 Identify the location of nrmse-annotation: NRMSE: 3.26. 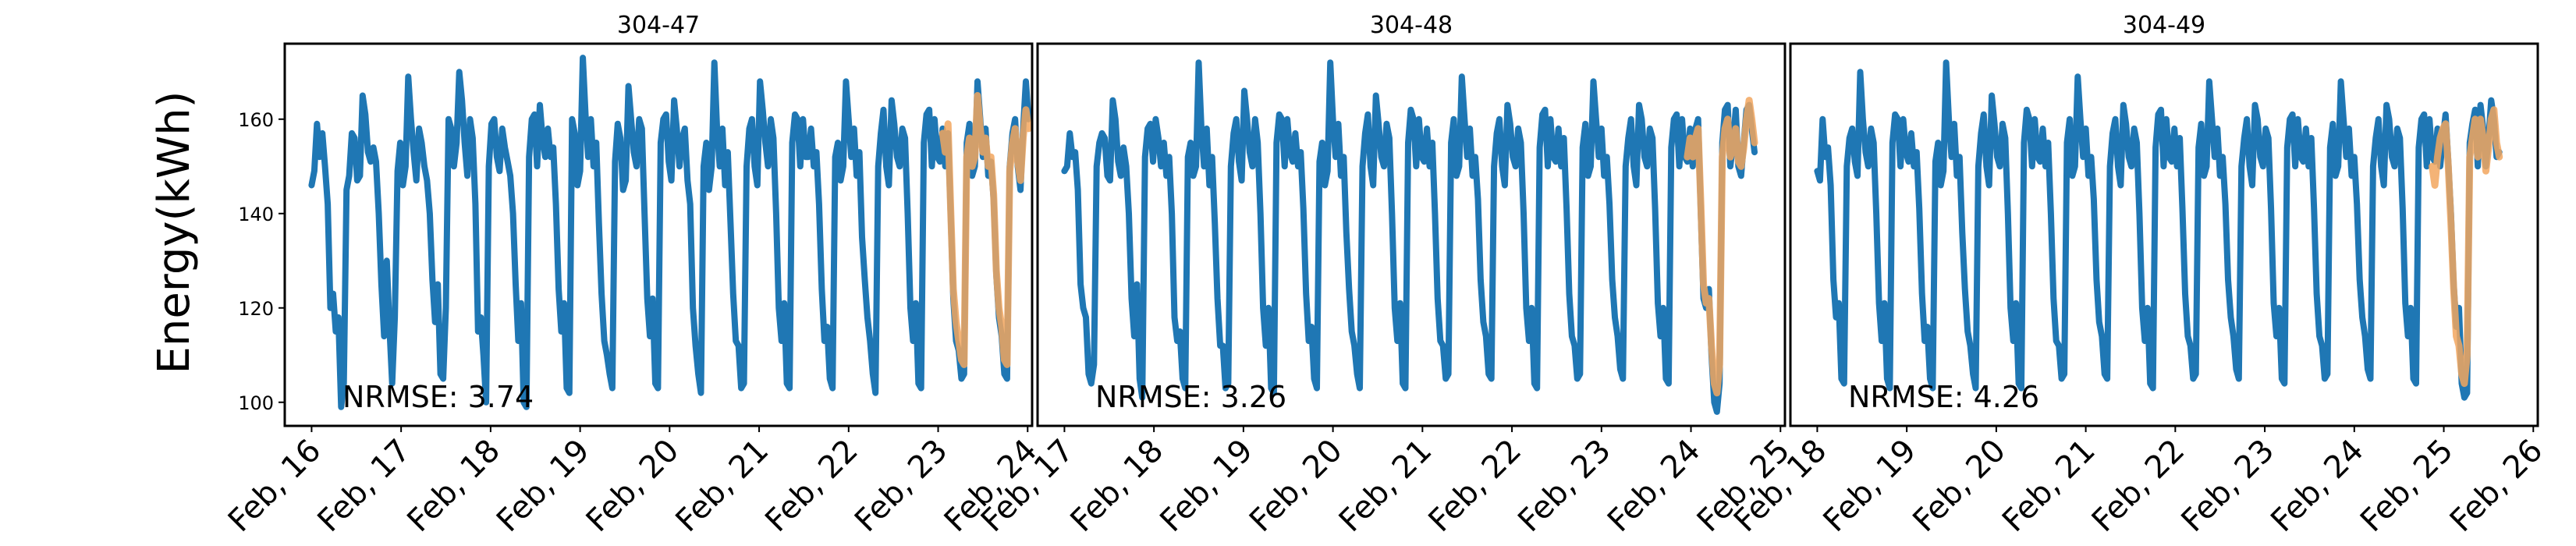
(1190, 397).